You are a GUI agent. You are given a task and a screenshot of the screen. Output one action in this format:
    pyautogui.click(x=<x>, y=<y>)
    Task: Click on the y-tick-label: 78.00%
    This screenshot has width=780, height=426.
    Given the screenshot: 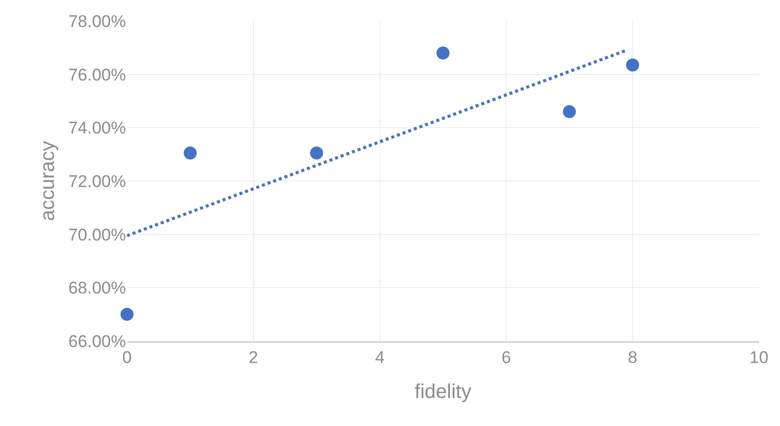 What is the action you would take?
    pyautogui.click(x=97, y=21)
    